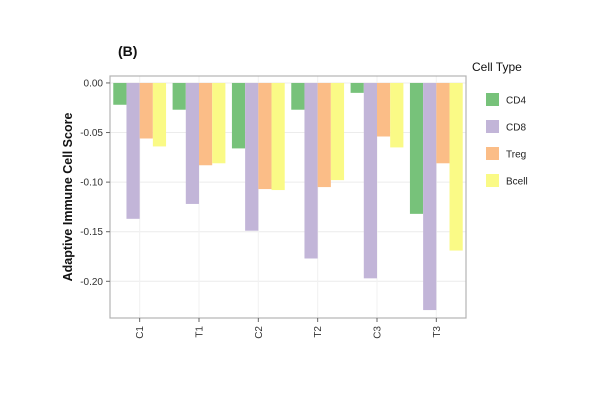 The width and height of the screenshot is (600, 400). I want to click on bar-treg-t3, so click(443, 123).